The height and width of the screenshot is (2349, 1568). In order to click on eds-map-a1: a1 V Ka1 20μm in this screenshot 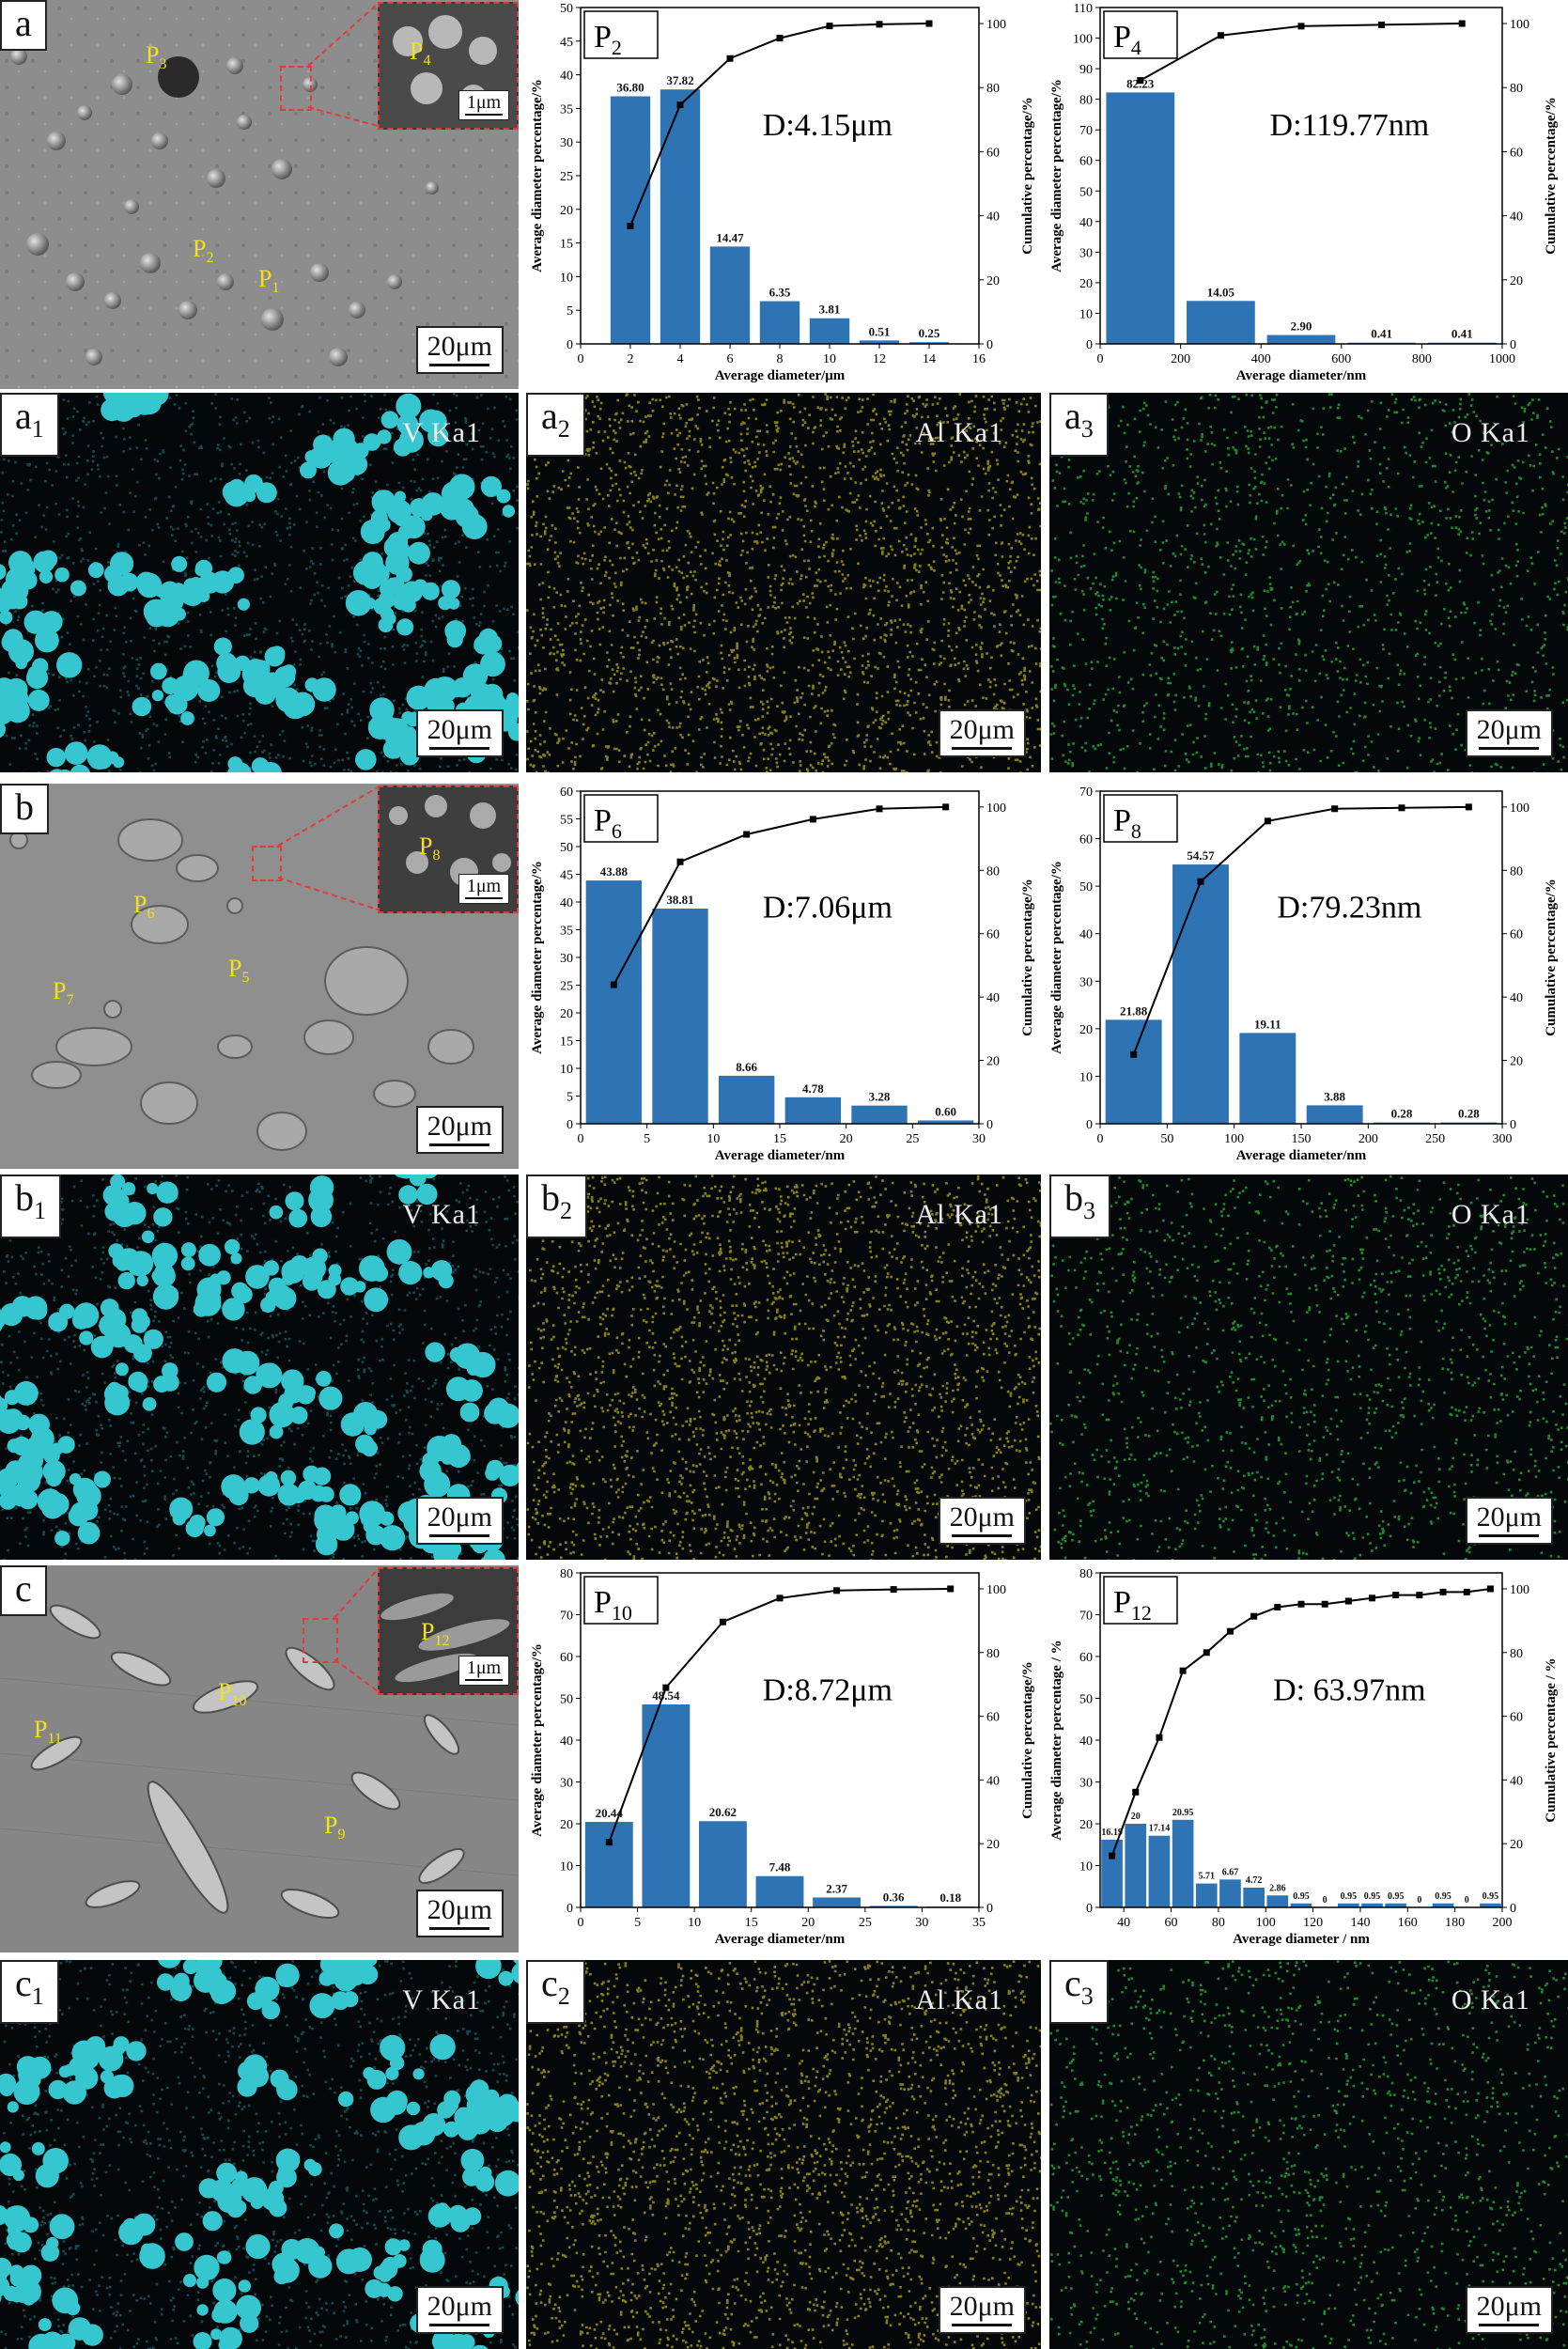, I will do `click(259, 582)`.